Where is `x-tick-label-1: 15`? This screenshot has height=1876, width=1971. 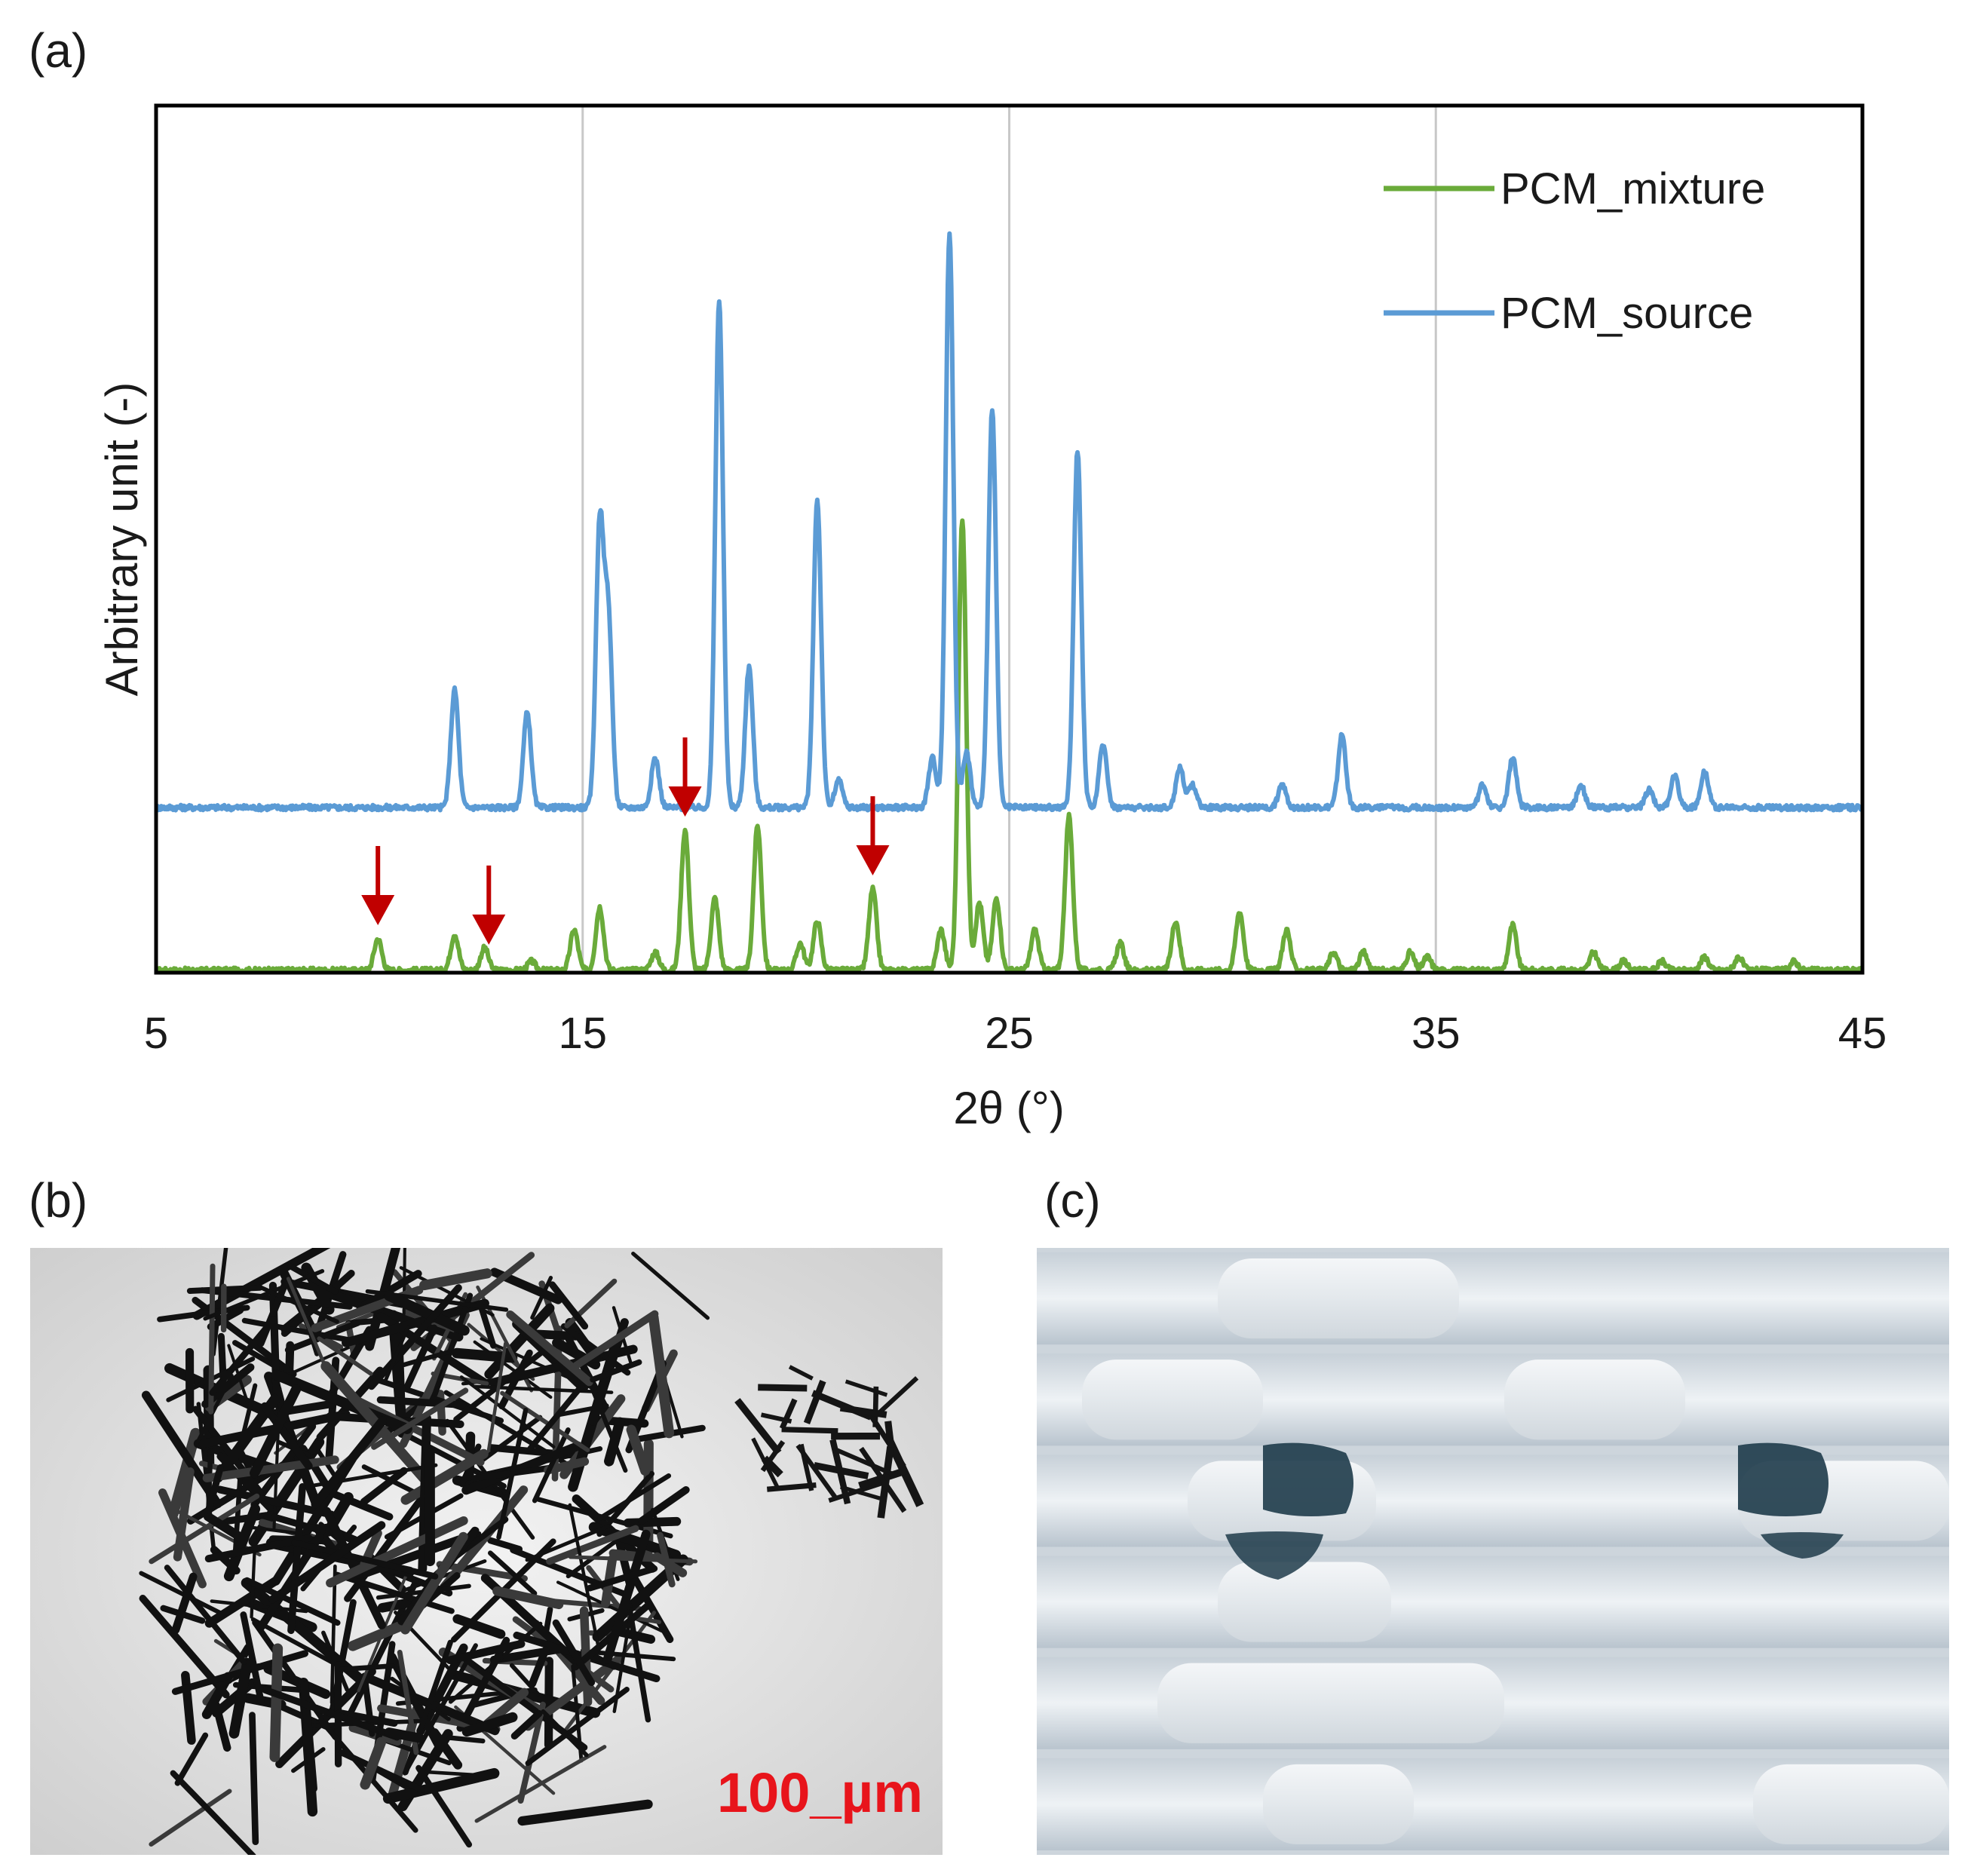
x-tick-label-1: 15 is located at coordinates (582, 1033).